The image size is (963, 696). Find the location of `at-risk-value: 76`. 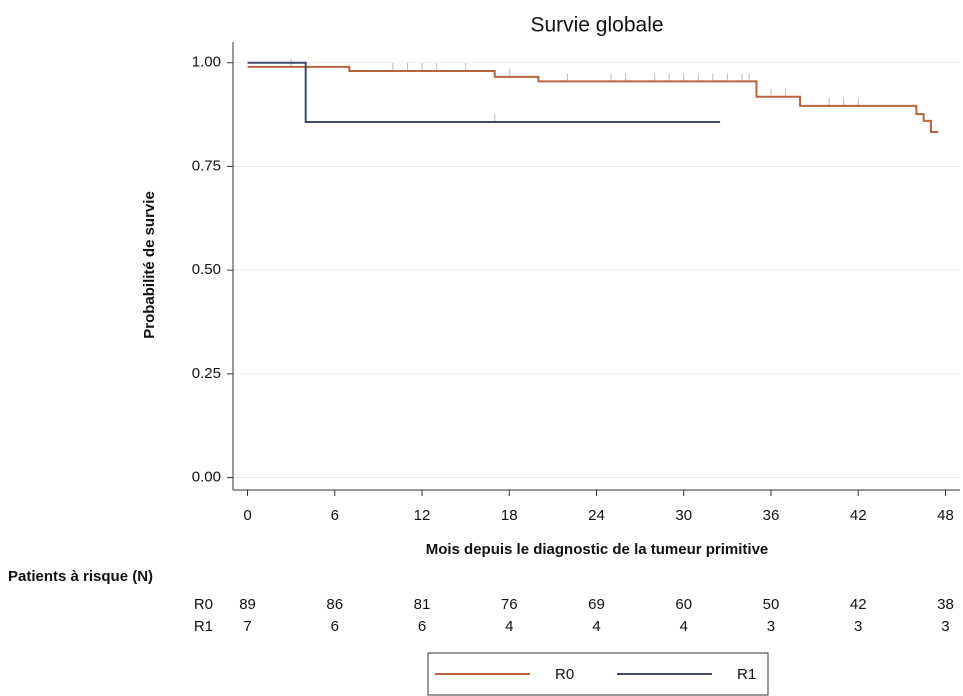

at-risk-value: 76 is located at coordinates (509, 604).